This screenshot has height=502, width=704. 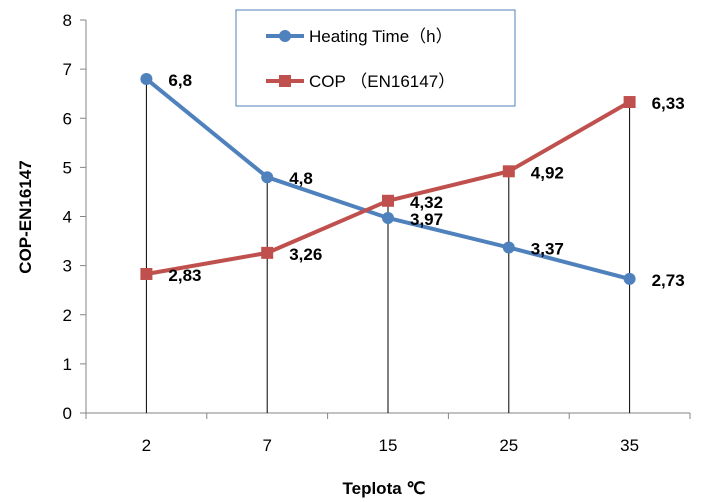 What do you see at coordinates (384, 488) in the screenshot?
I see `x-axis-title: Teplota ℃` at bounding box center [384, 488].